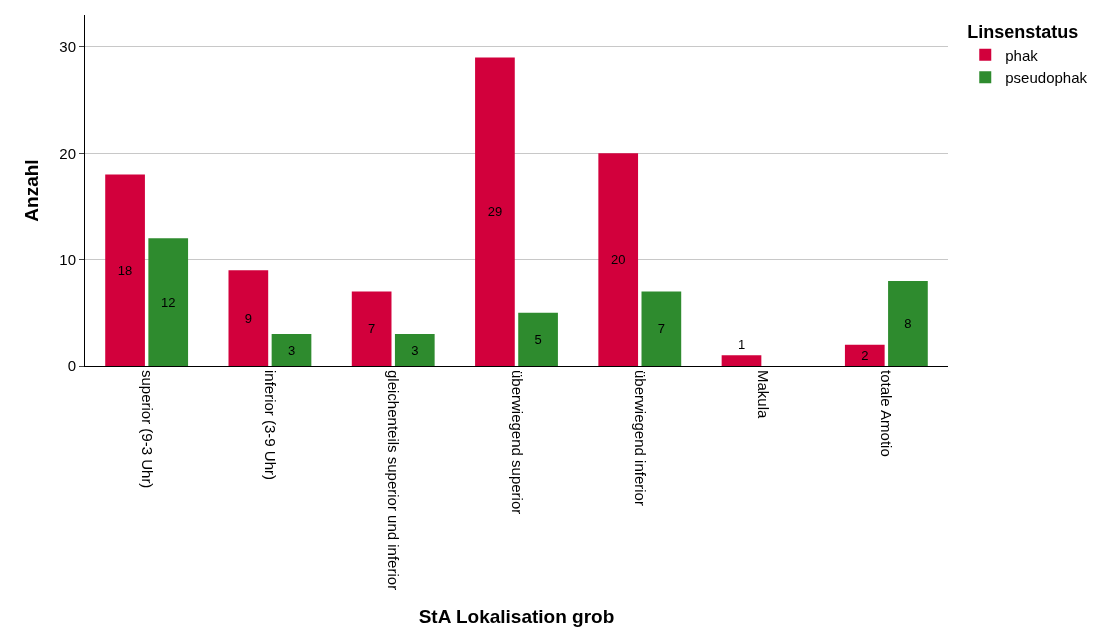 Image resolution: width=1118 pixels, height=635 pixels. I want to click on x-tick-label: Makula, so click(764, 395).